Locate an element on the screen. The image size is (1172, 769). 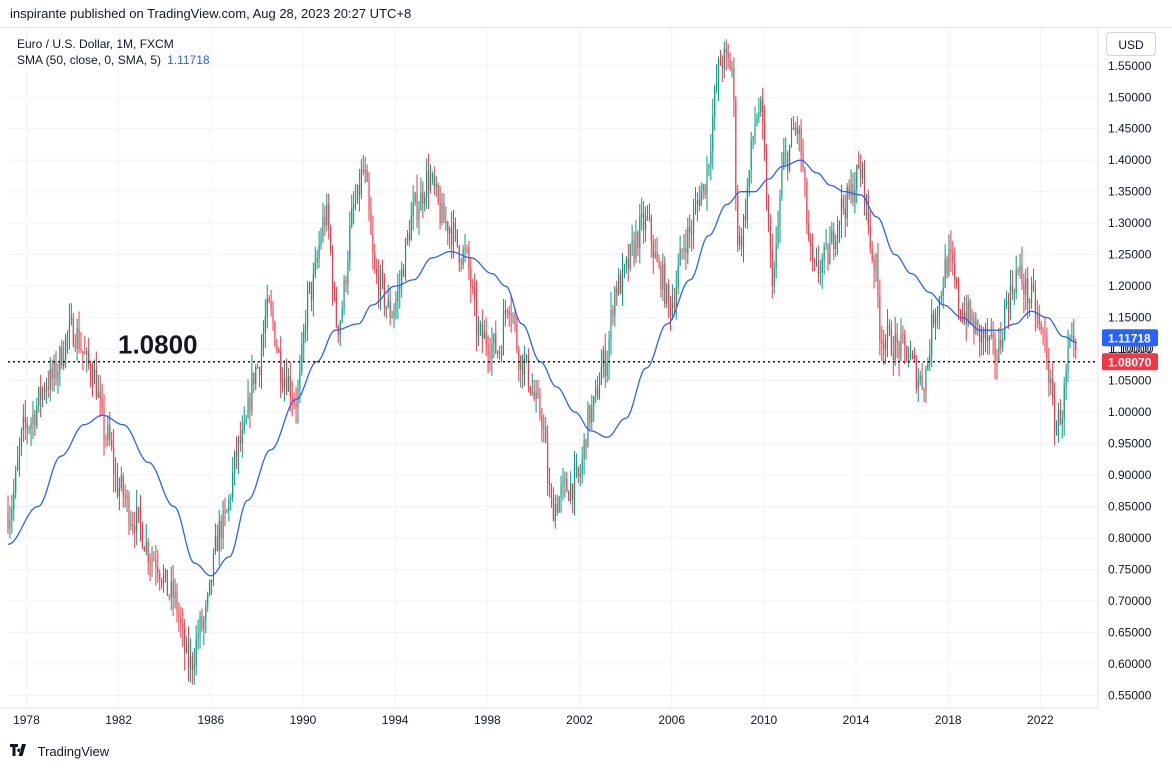
y-tick-label: 1.55000 is located at coordinates (1130, 66).